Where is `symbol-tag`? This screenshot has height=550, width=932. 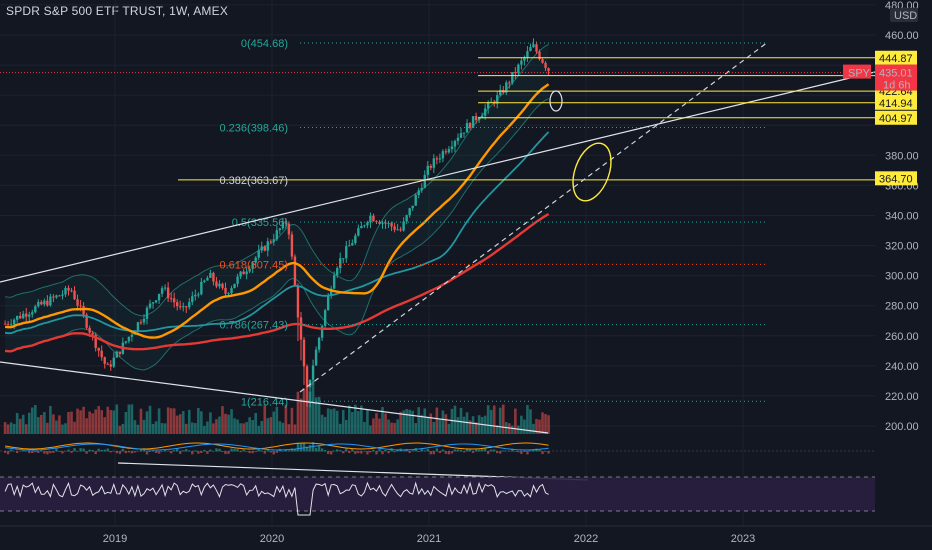 symbol-tag is located at coordinates (857, 71).